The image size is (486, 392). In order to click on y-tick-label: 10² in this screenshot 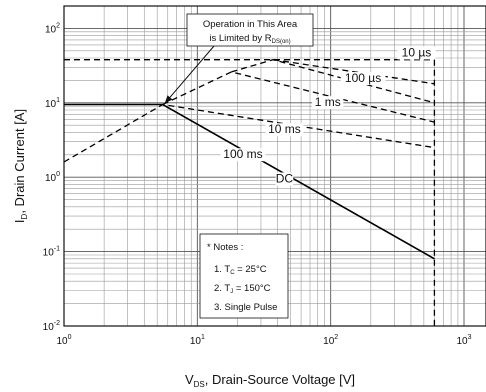, I will do `click(52, 28)`.